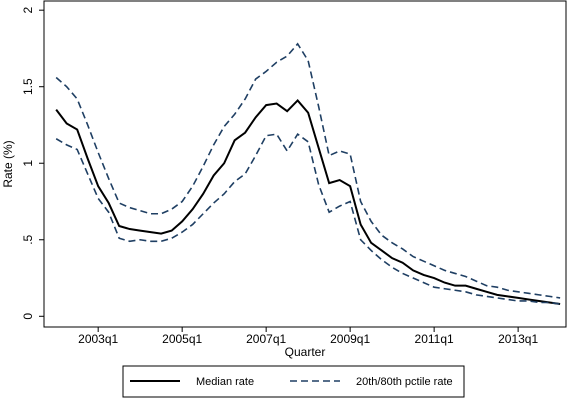  What do you see at coordinates (518, 339) in the screenshot?
I see `x-tick-label: 2013q1` at bounding box center [518, 339].